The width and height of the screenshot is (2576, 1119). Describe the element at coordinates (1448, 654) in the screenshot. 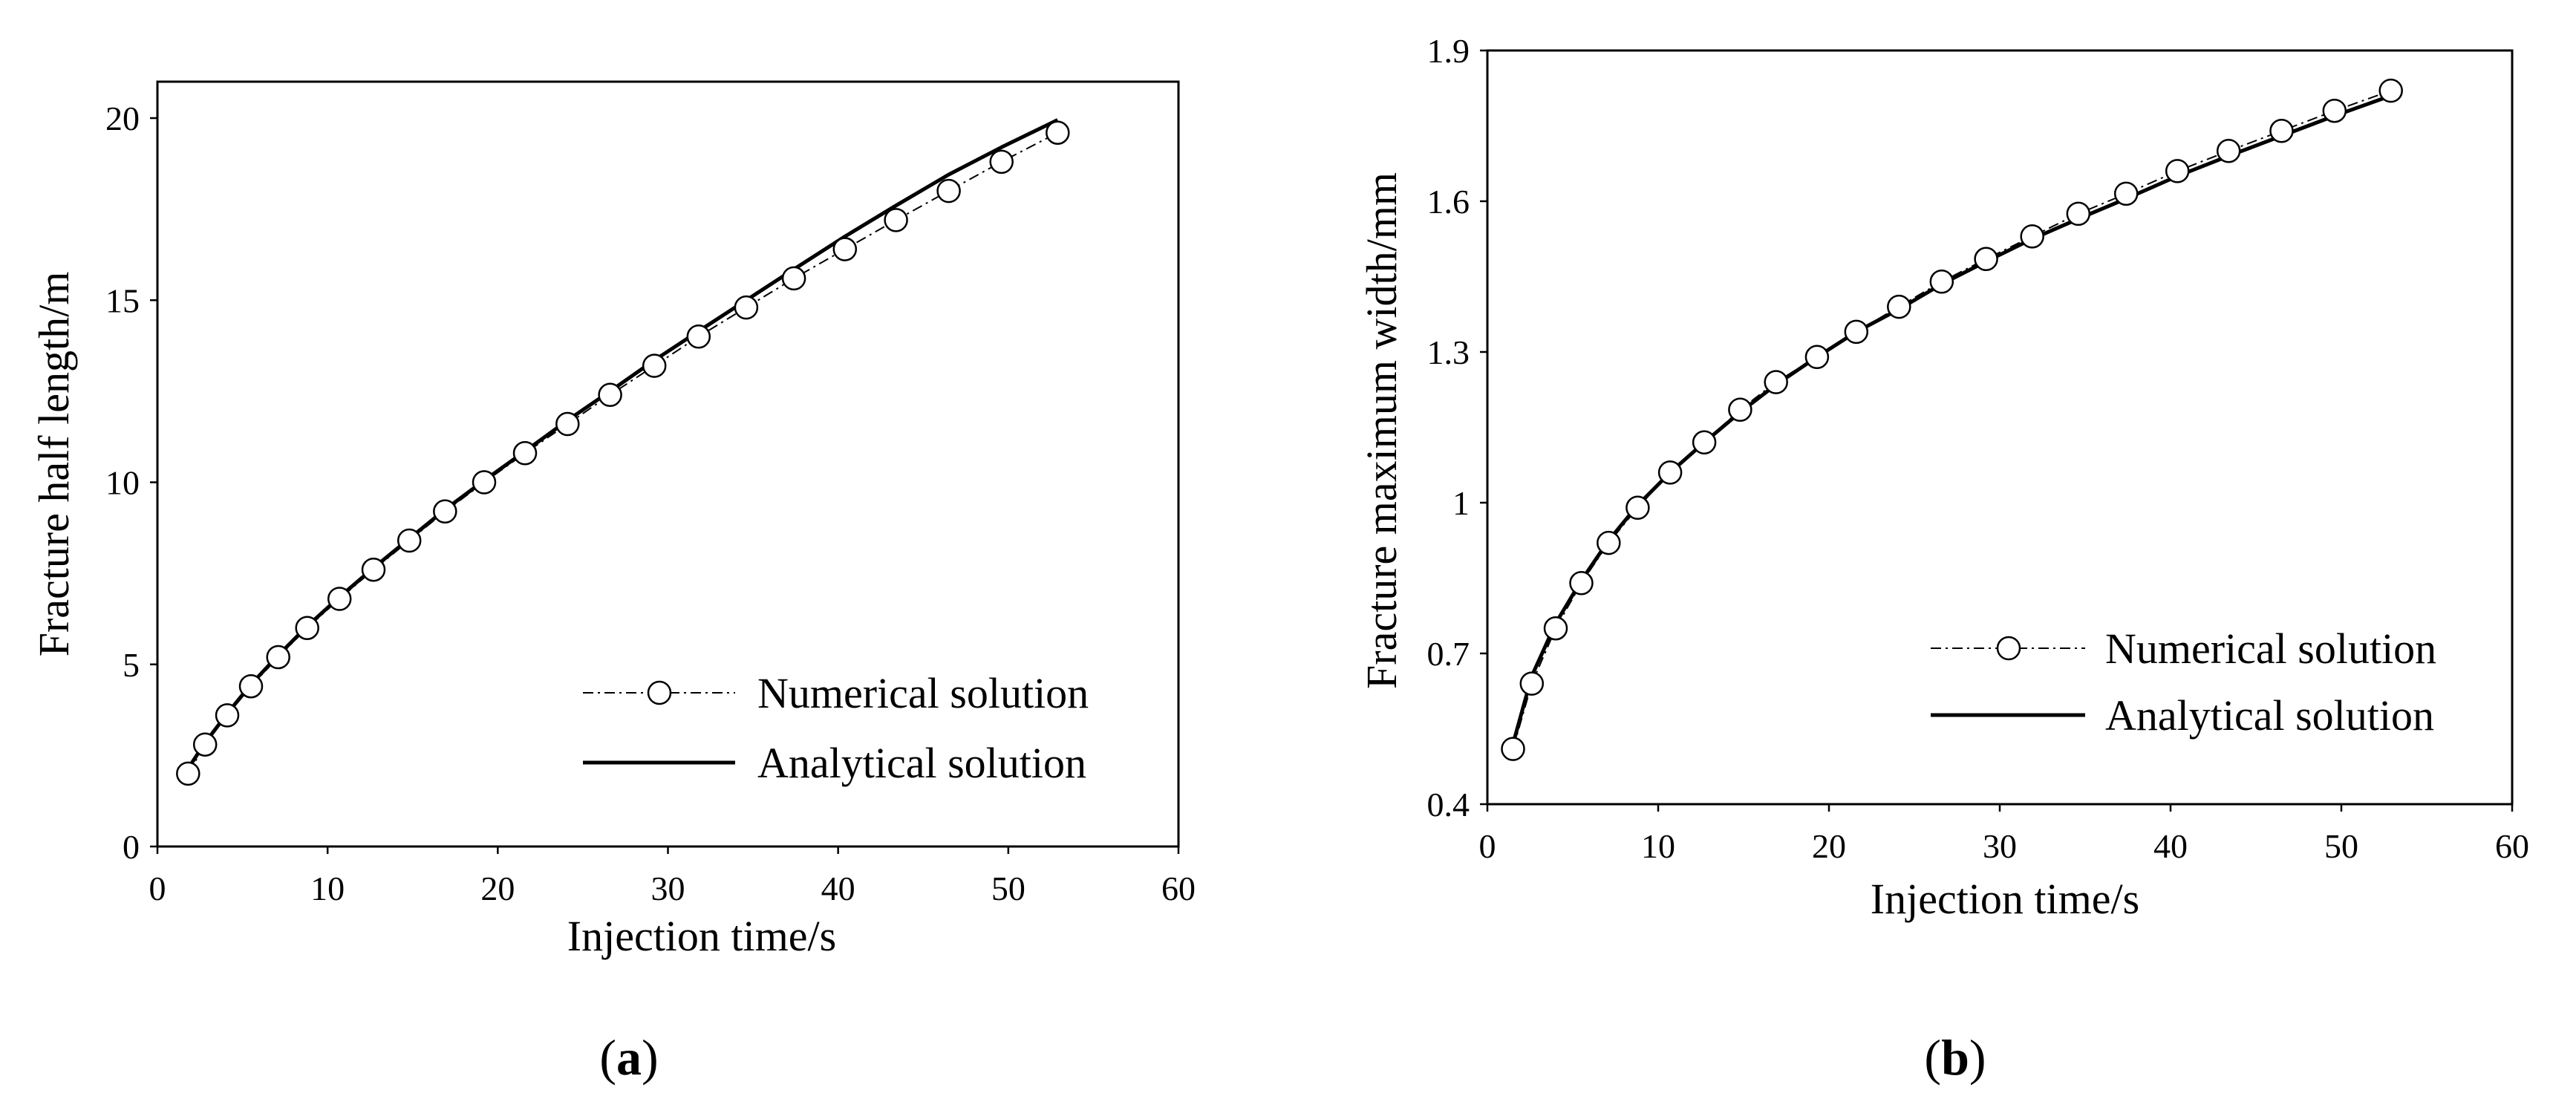

I see `y-tick-label: 0.7` at that location.